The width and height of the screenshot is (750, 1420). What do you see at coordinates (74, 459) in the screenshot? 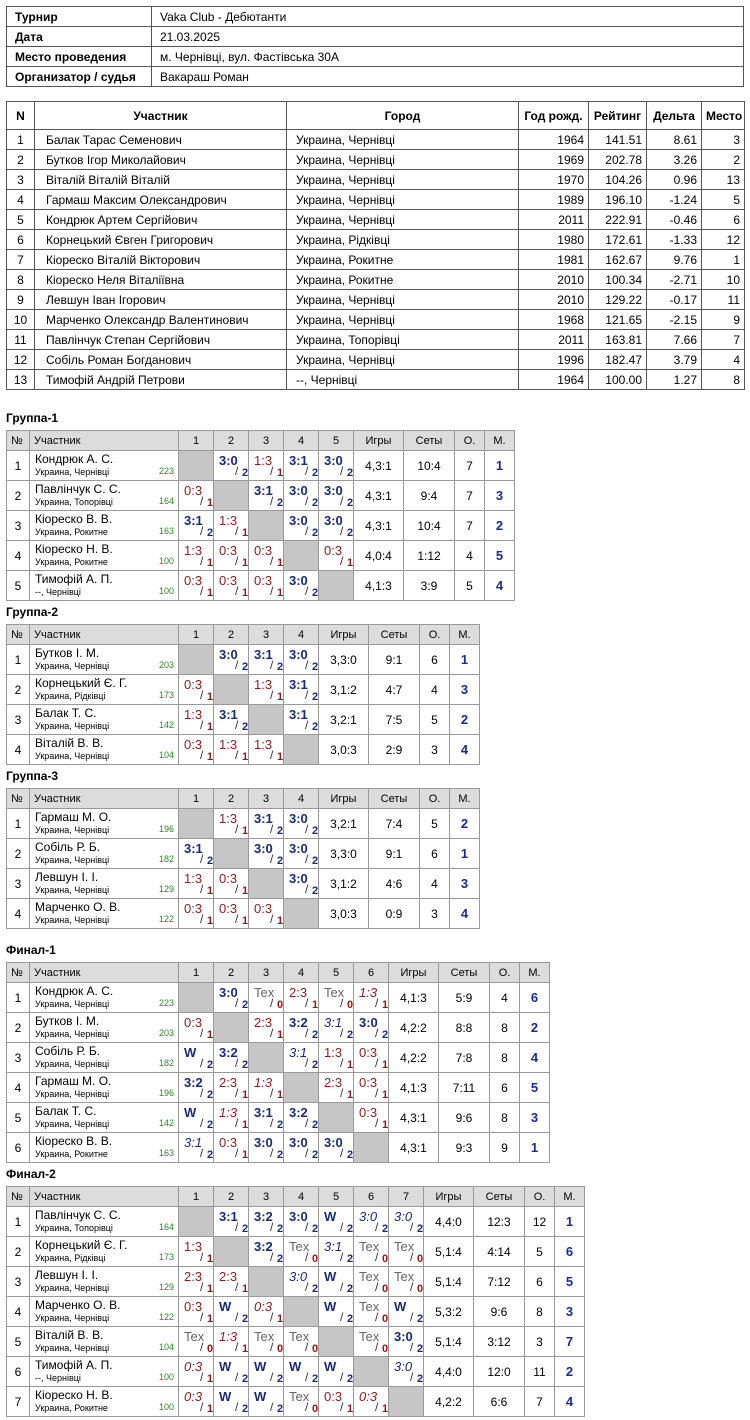
I see `player-name: Кондрюк А. С.` at bounding box center [74, 459].